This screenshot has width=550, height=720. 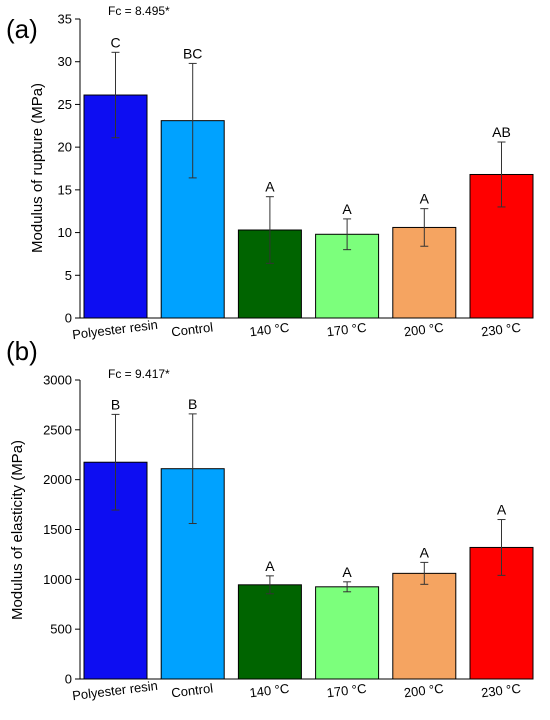 I want to click on y-tick-label: 10, so click(x=65, y=232).